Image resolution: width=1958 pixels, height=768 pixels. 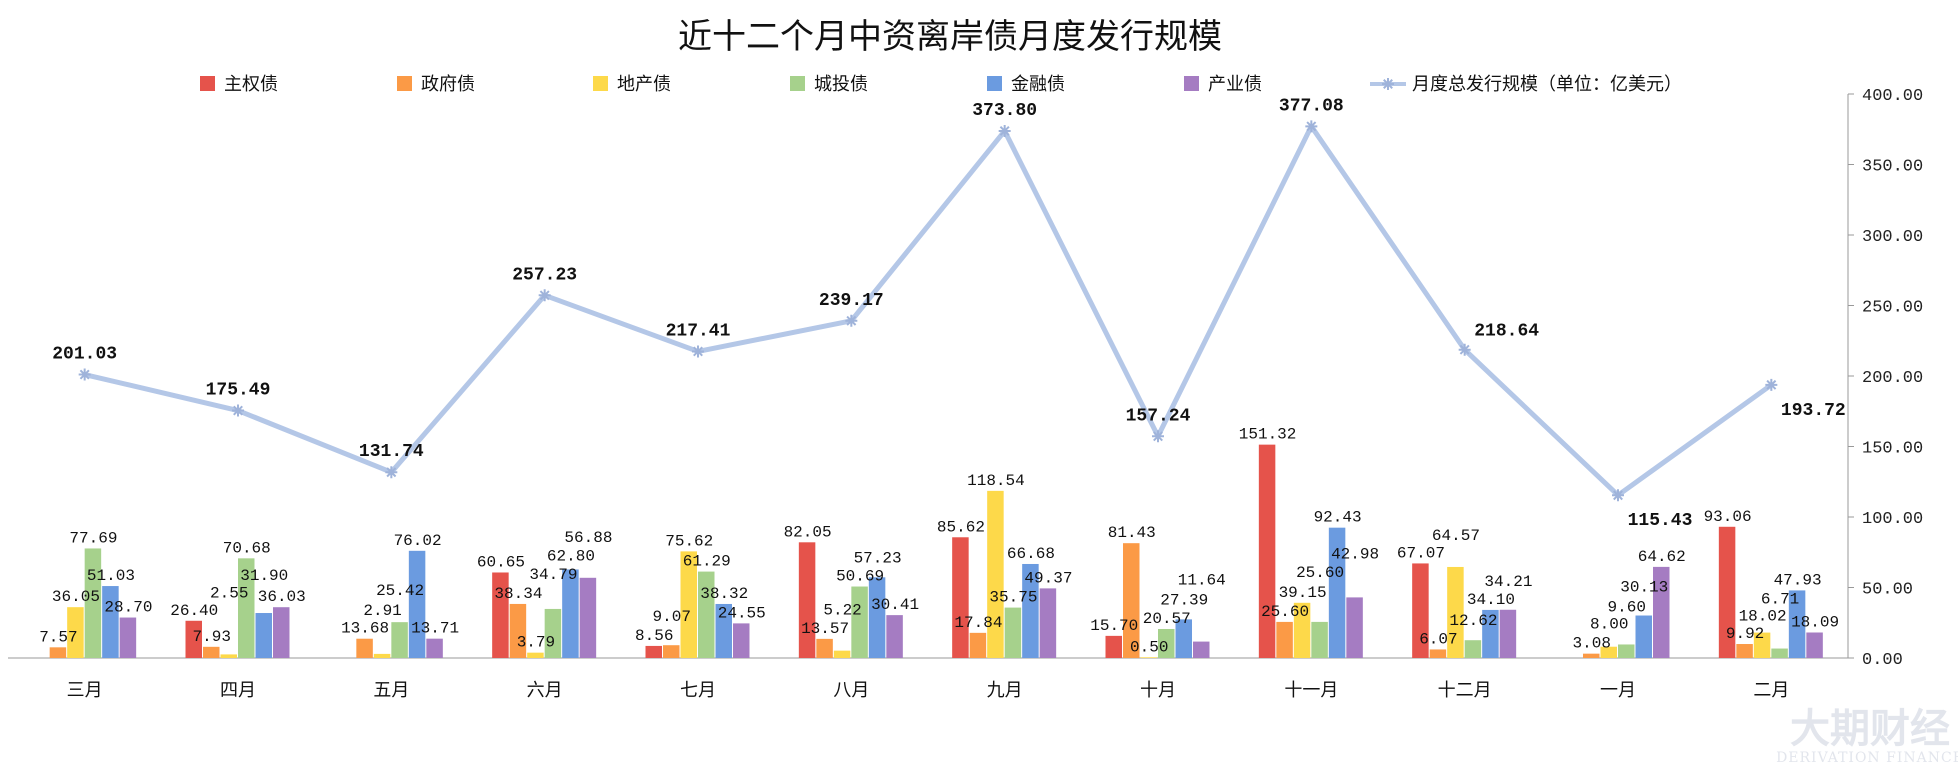 What do you see at coordinates (238, 391) in the screenshot?
I see `line-data-label: 175.49` at bounding box center [238, 391].